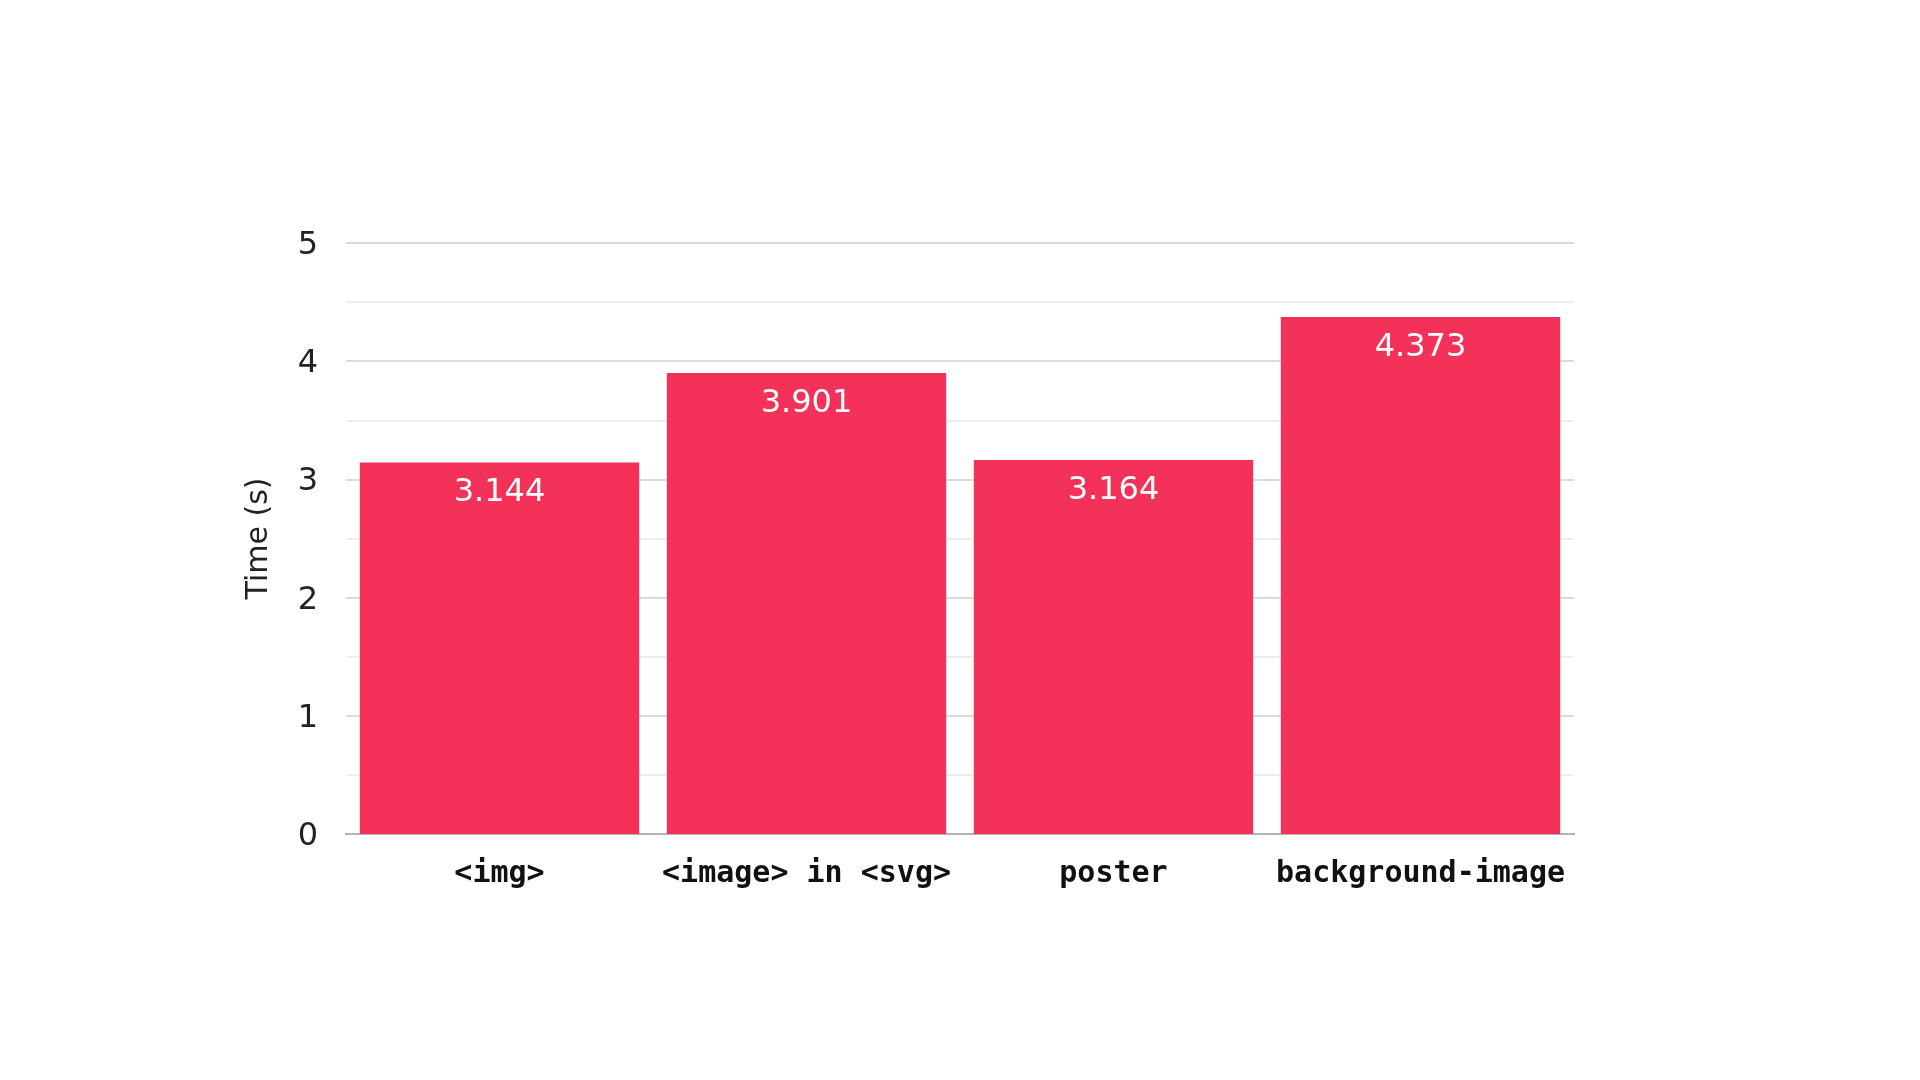 This screenshot has width=1920, height=1080. What do you see at coordinates (307, 597) in the screenshot?
I see `y-tick-label: 2` at bounding box center [307, 597].